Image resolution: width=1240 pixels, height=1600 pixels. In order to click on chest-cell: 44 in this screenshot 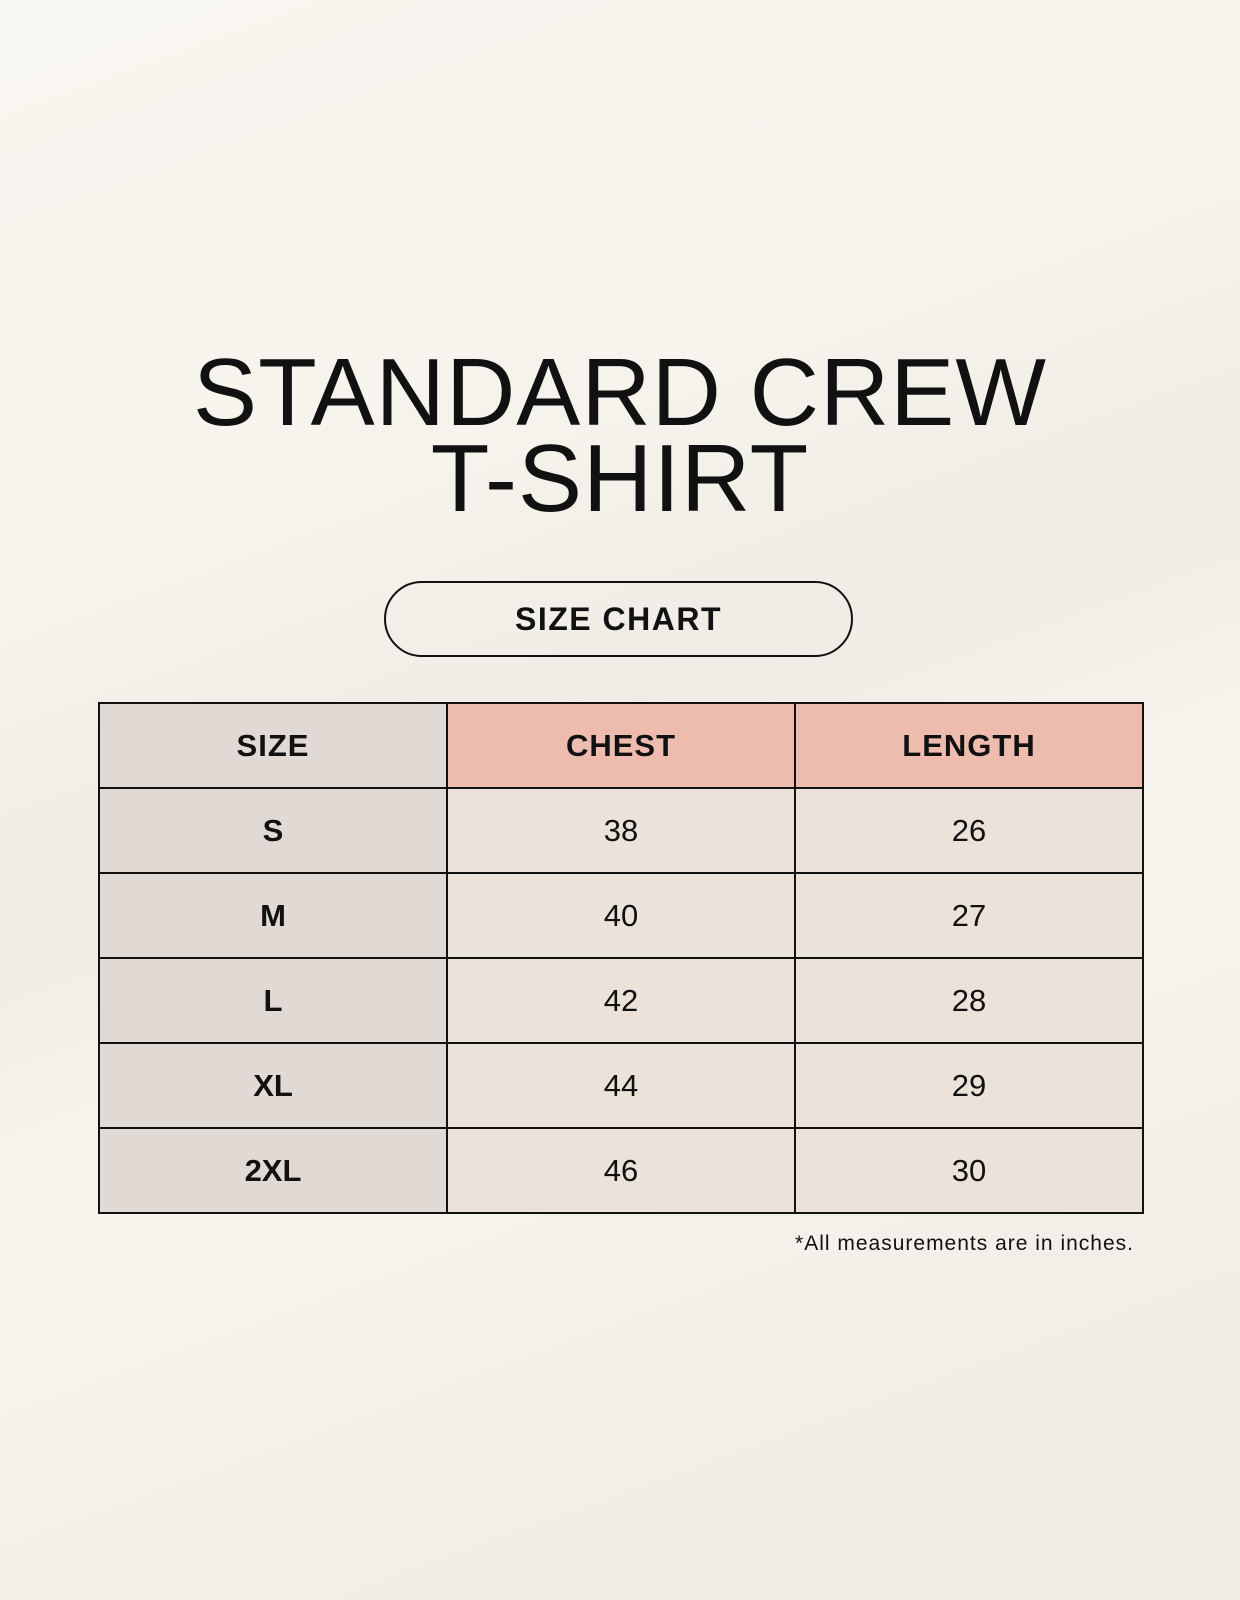, I will do `click(621, 1085)`.